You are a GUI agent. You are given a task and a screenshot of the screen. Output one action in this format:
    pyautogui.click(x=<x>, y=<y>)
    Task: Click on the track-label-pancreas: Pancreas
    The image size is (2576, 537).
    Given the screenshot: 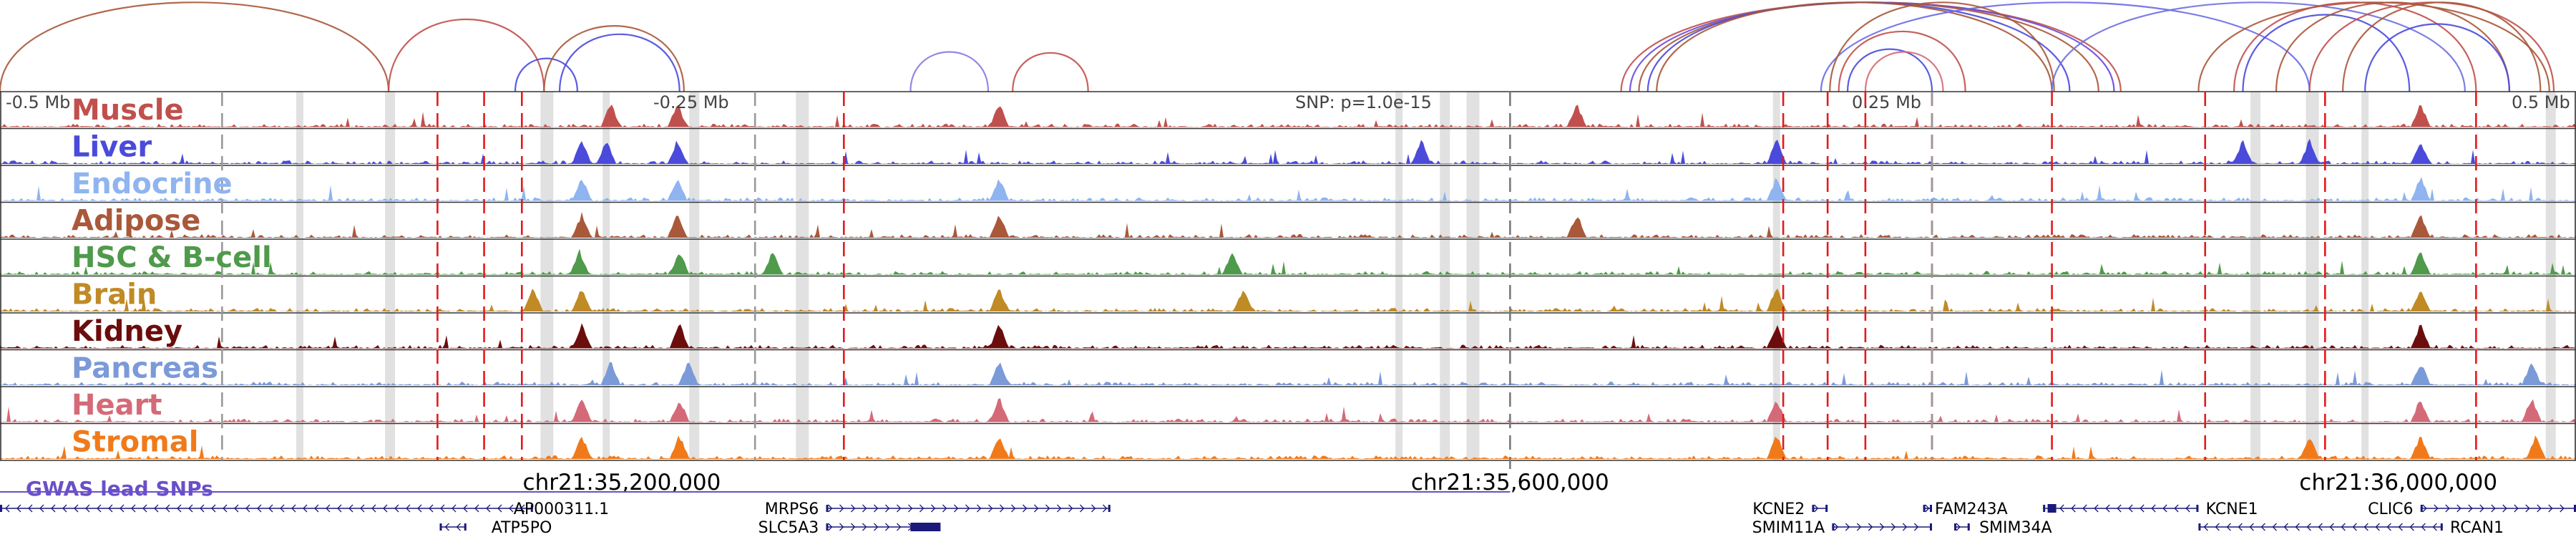 What is the action you would take?
    pyautogui.click(x=145, y=368)
    